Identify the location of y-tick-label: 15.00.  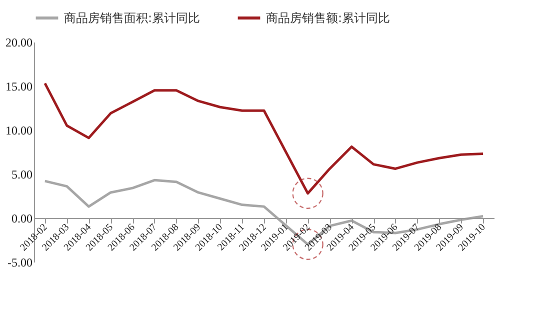
(19, 87).